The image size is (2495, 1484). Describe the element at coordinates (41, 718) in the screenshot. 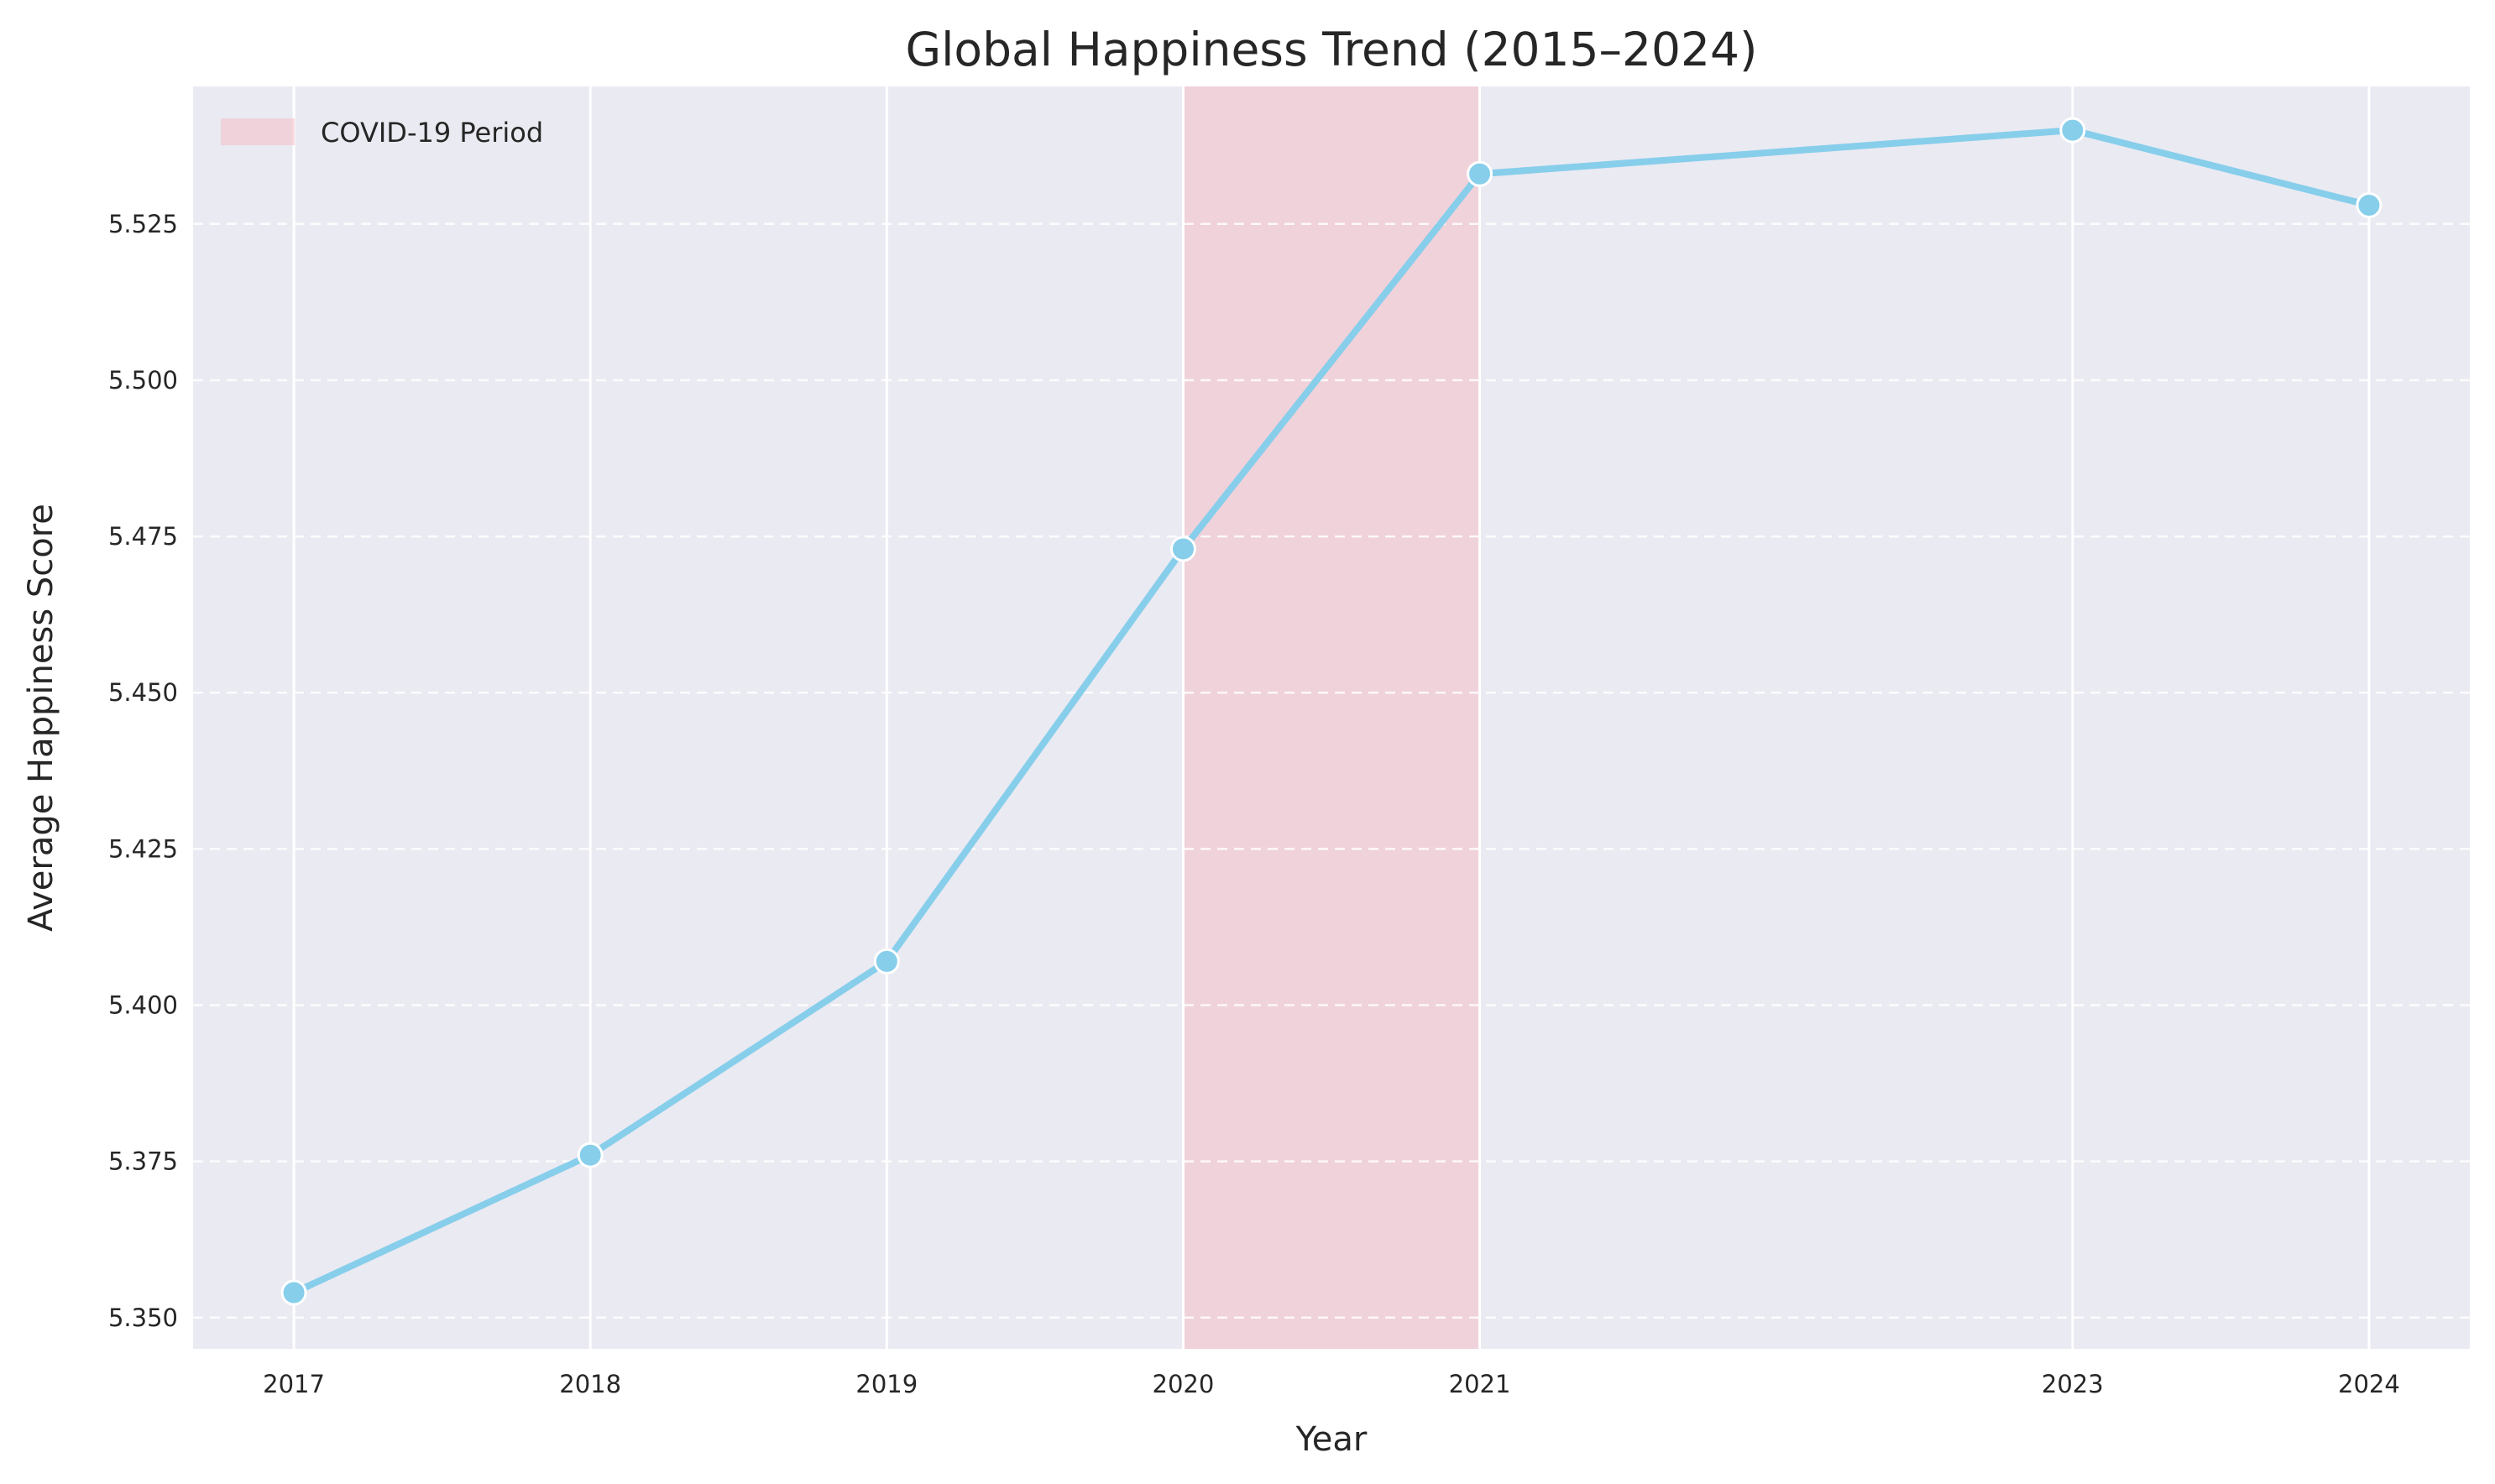

I see `y-axis-label: Average Happiness Score` at that location.